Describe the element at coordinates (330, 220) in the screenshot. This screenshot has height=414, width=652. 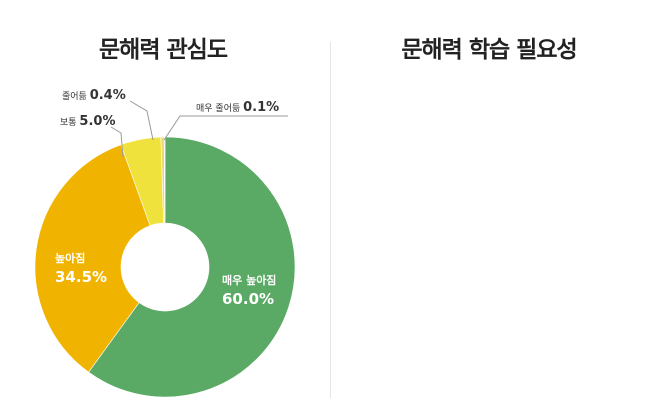
I see `panel-divider` at that location.